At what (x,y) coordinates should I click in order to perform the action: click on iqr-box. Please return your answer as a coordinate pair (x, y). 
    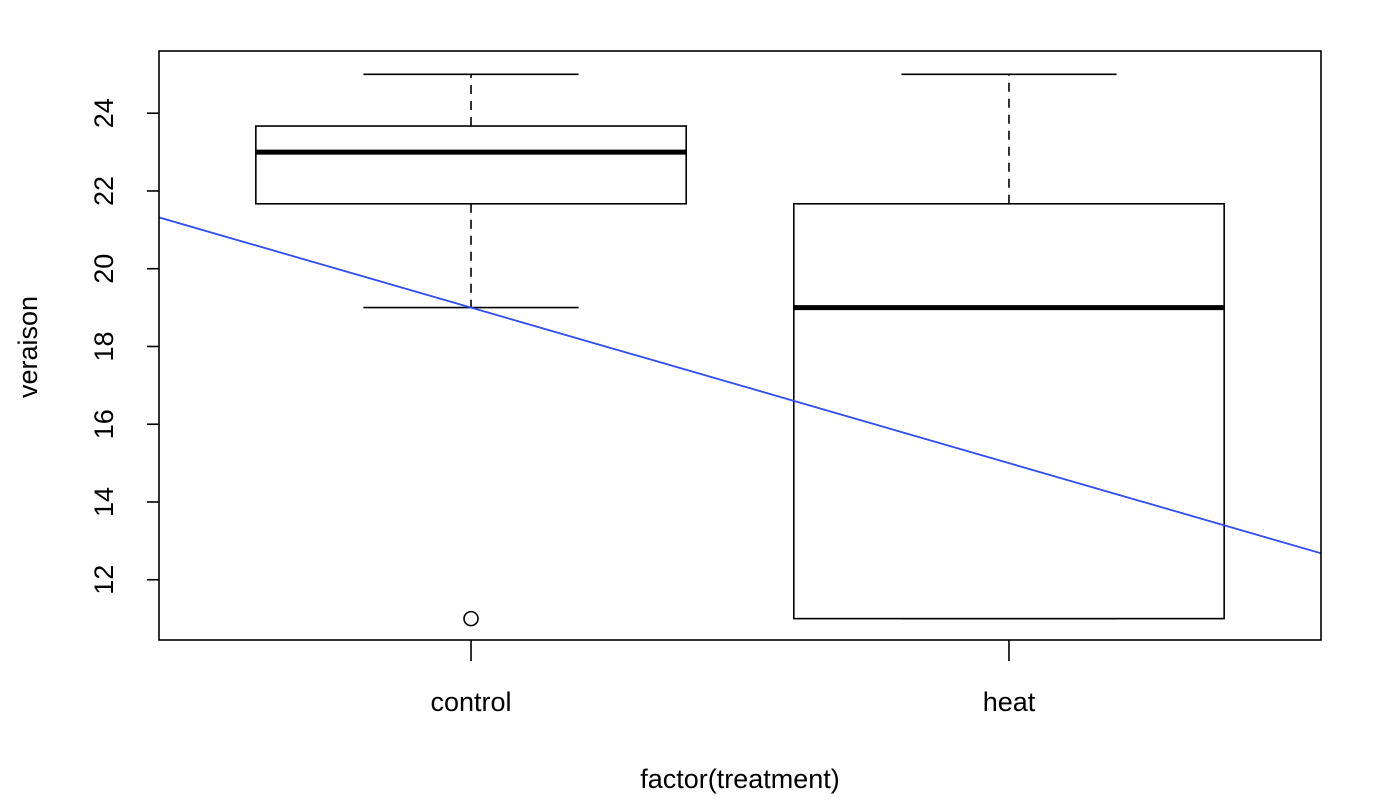
    Looking at the image, I should click on (471, 165).